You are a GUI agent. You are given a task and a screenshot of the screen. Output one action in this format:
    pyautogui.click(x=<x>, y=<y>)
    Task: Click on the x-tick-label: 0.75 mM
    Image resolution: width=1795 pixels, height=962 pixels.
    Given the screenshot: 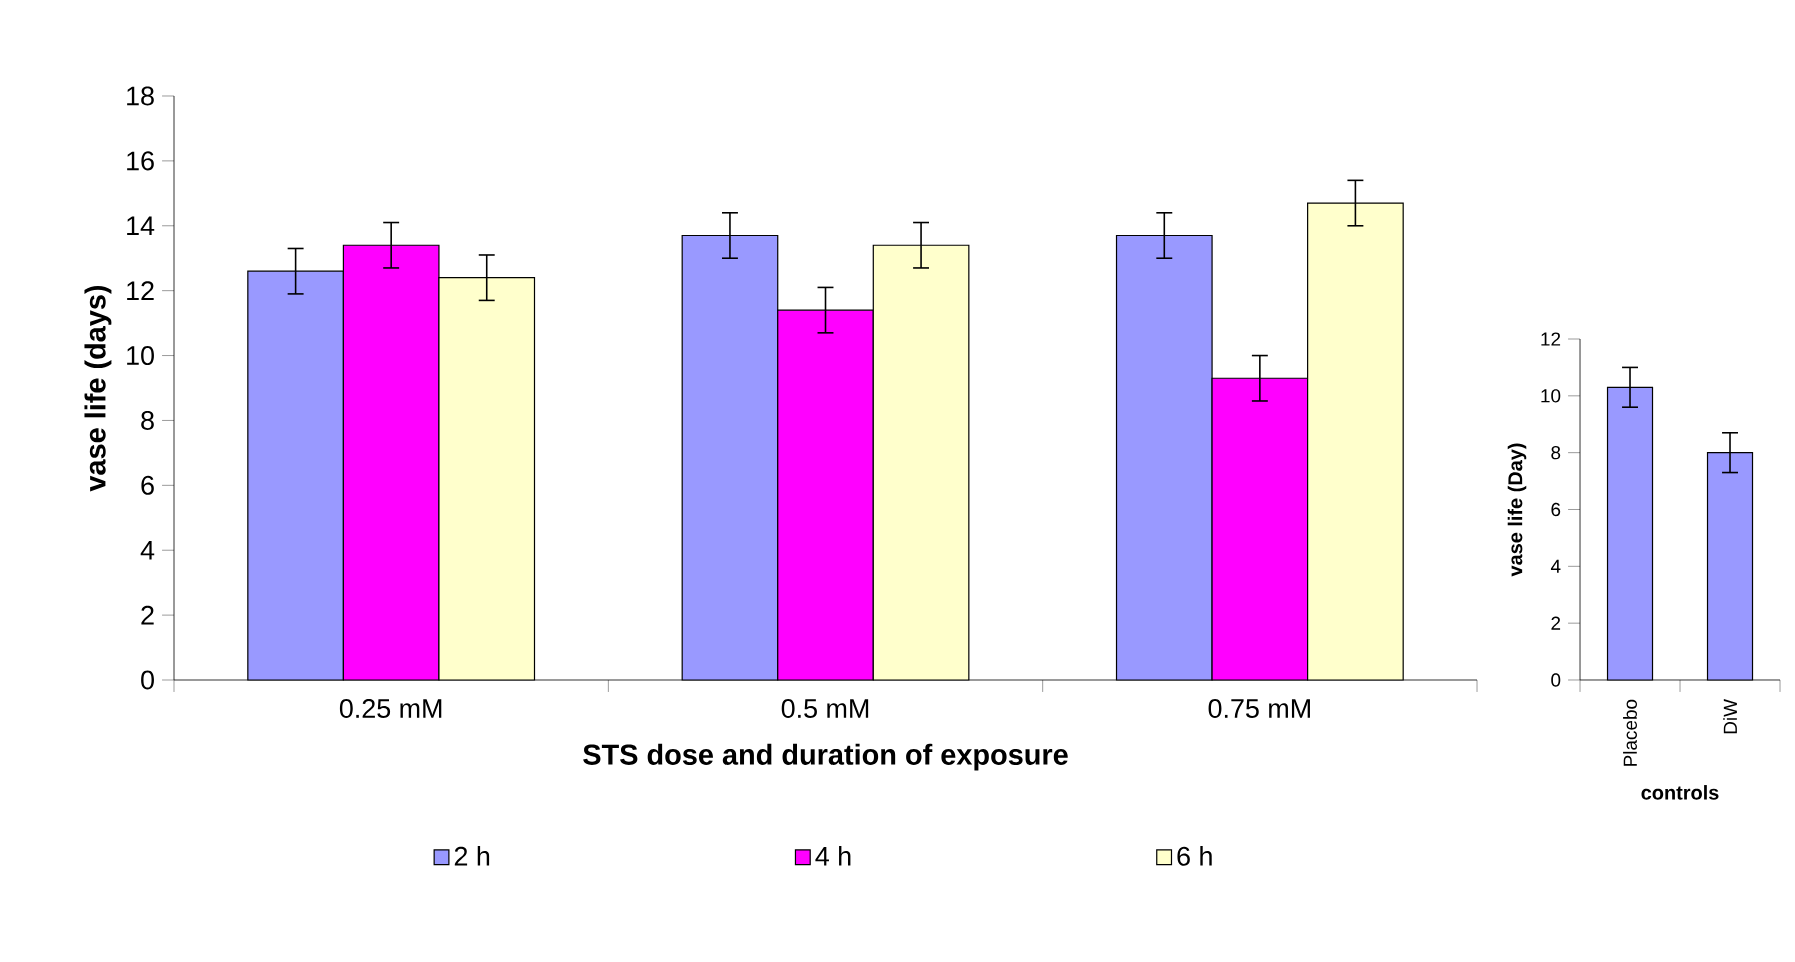 What is the action you would take?
    pyautogui.click(x=1259, y=709)
    